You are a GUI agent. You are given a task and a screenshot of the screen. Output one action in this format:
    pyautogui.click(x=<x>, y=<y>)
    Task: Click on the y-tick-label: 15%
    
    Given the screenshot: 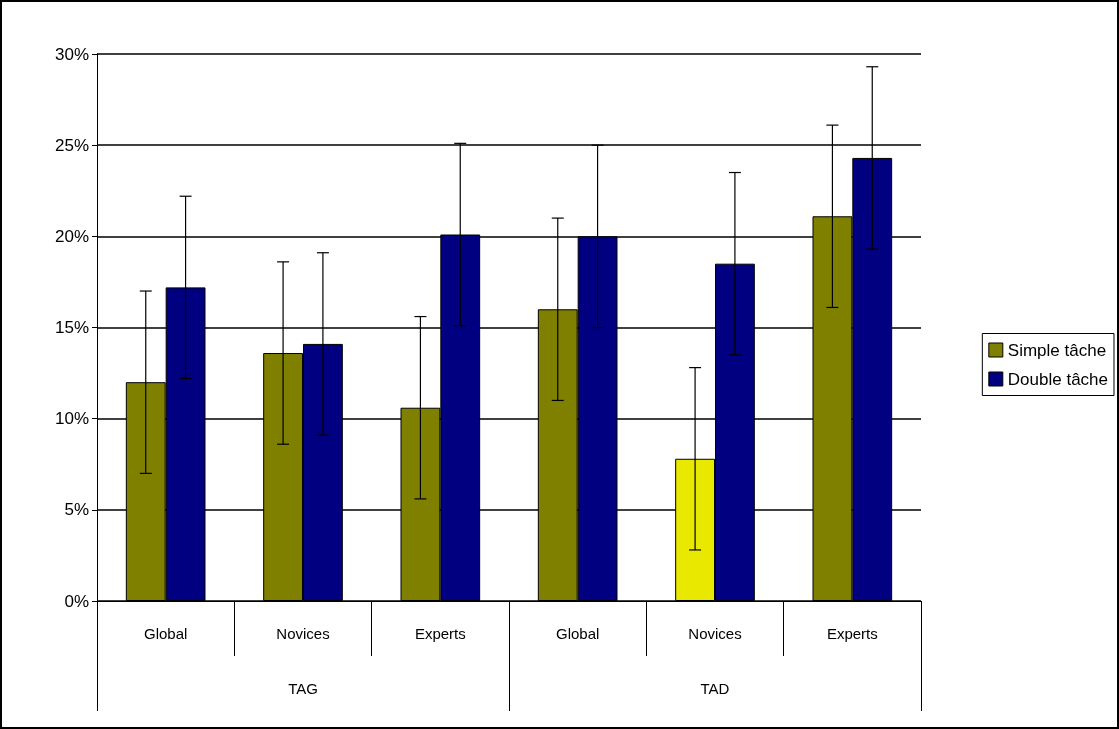 What is the action you would take?
    pyautogui.click(x=71, y=327)
    